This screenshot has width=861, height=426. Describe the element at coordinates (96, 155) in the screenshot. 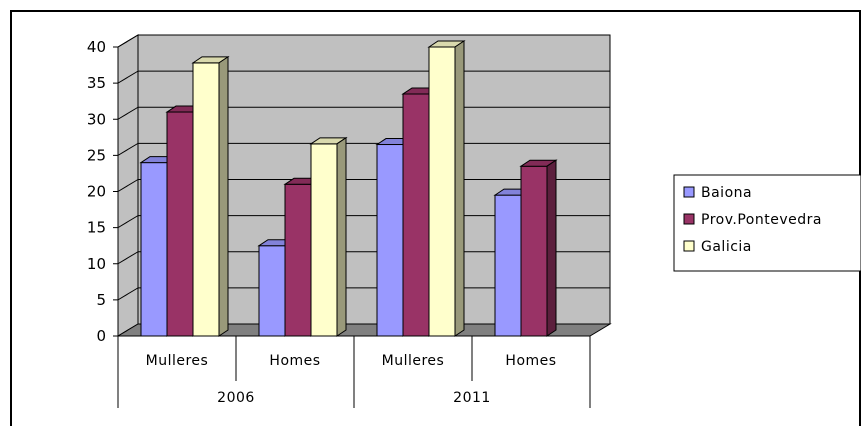

I see `y-tick-label: 25` at that location.